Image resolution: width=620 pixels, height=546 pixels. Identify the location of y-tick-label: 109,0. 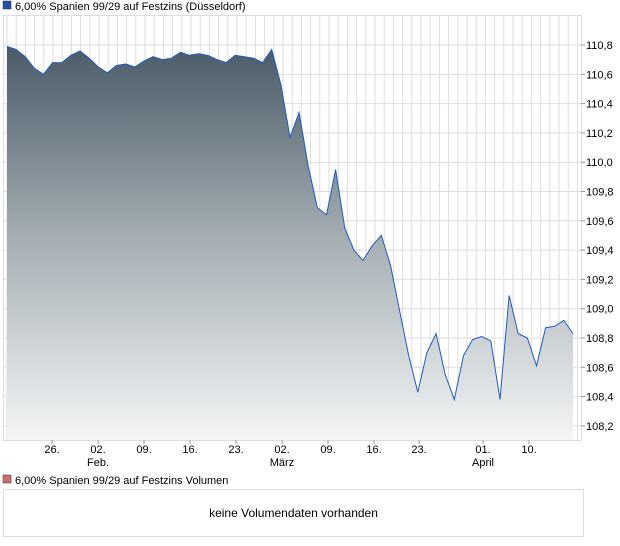
(600, 310).